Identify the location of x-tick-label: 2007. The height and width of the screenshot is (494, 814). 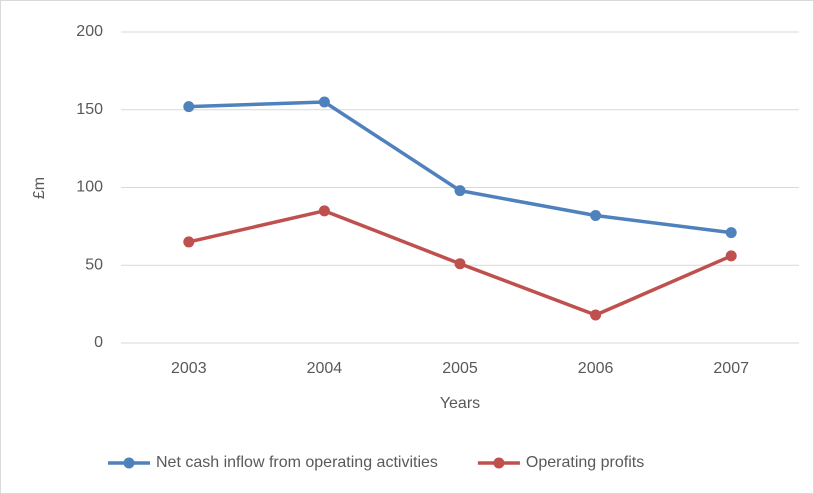
(731, 368).